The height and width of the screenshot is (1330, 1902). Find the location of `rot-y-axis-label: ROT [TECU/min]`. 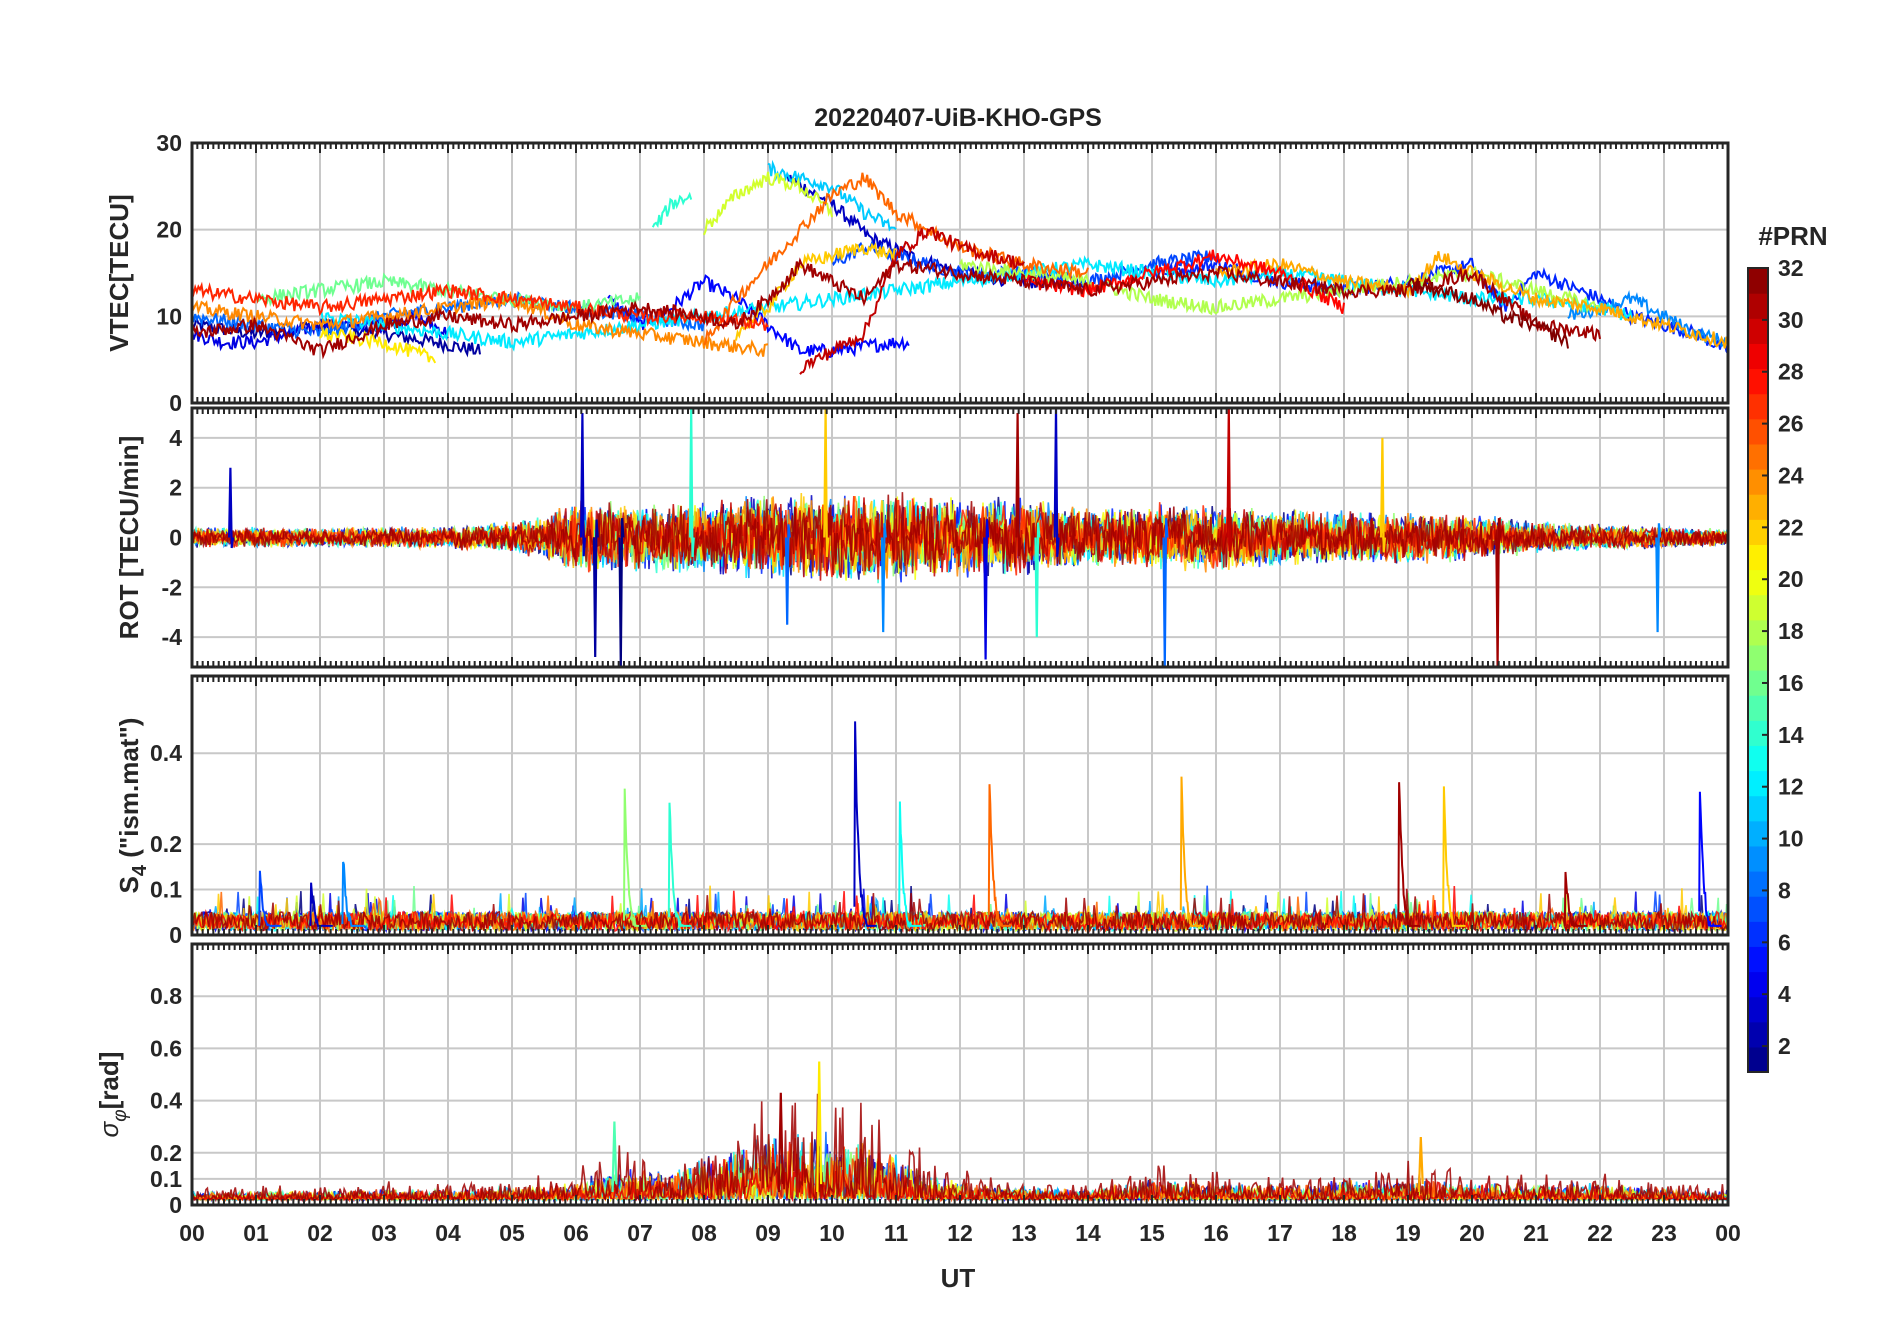

rot-y-axis-label: ROT [TECU/min] is located at coordinates (129, 538).